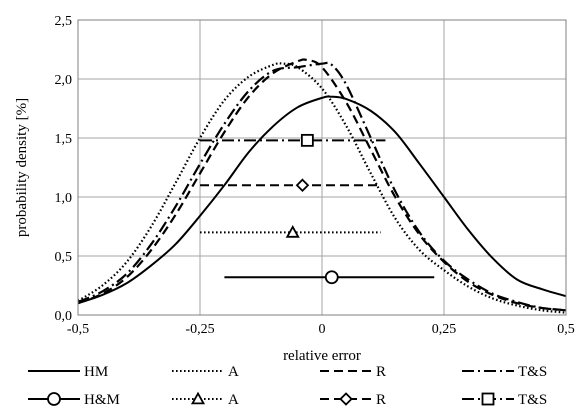 The image size is (582, 420). Describe the element at coordinates (64, 139) in the screenshot. I see `y-tick-label: 1,5` at that location.